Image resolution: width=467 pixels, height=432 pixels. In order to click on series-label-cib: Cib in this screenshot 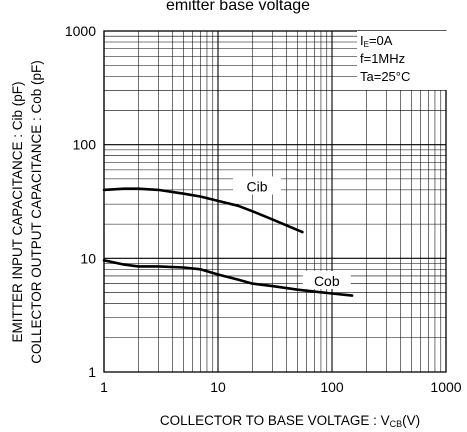, I will do `click(257, 186)`.